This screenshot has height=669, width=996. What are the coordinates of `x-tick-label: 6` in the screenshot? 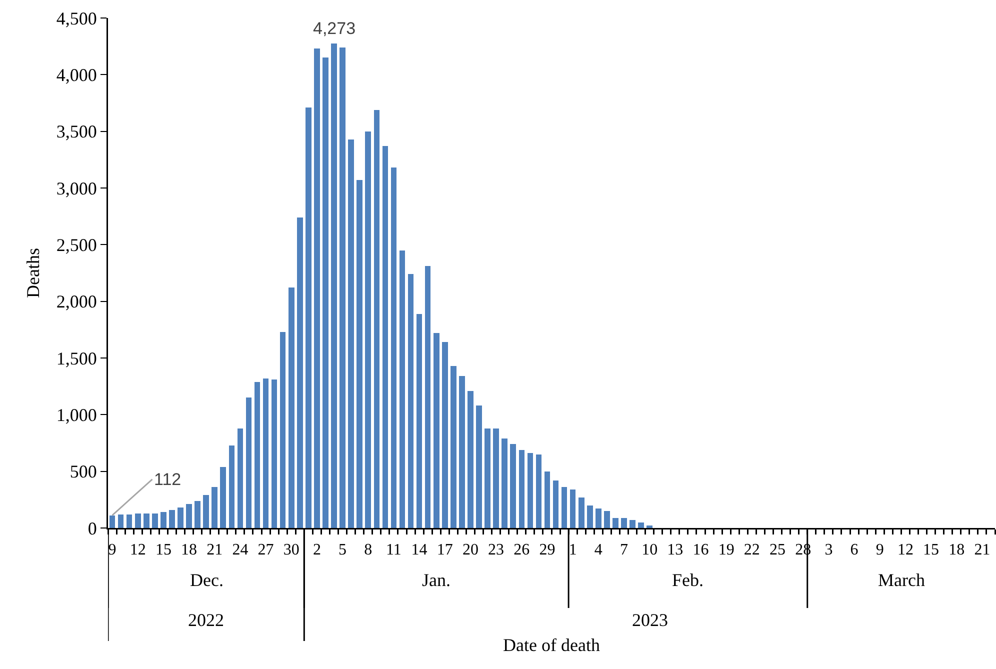 It's located at (854, 550).